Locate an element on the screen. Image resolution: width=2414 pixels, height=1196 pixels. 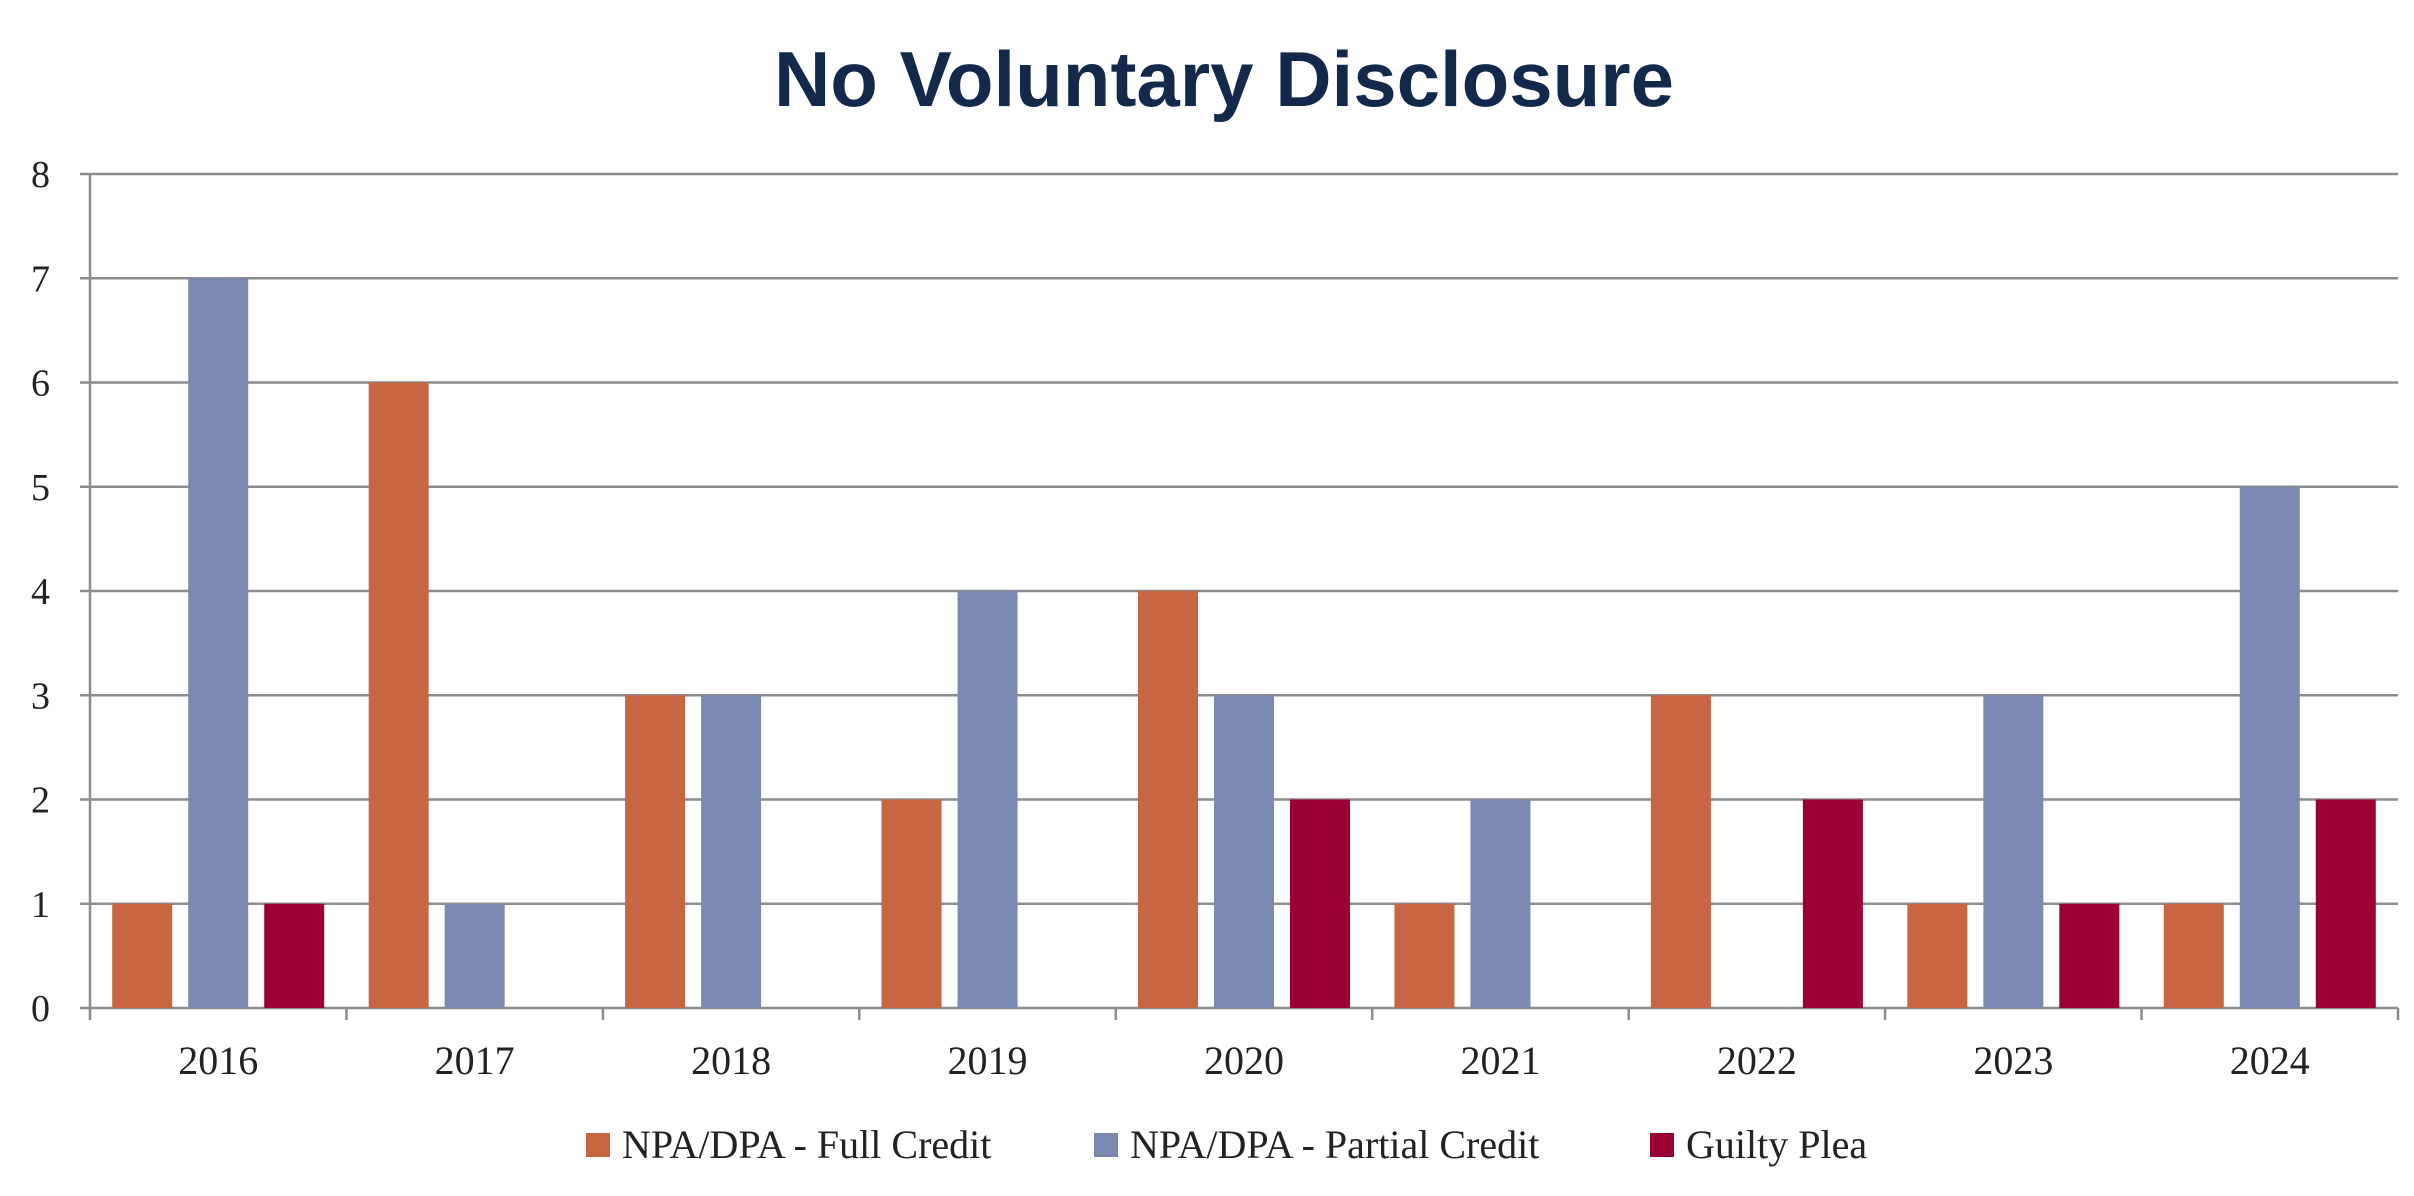
y-tick-label: 8 is located at coordinates (40, 175).